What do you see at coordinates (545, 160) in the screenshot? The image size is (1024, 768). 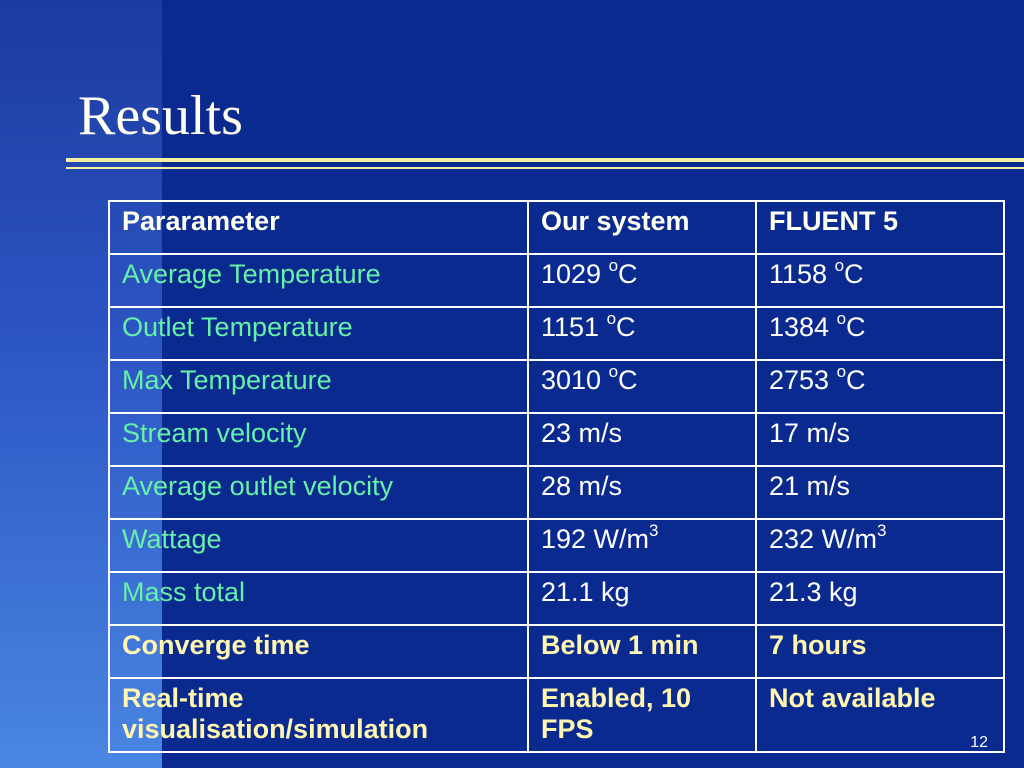 I see `title-underline-thick` at bounding box center [545, 160].